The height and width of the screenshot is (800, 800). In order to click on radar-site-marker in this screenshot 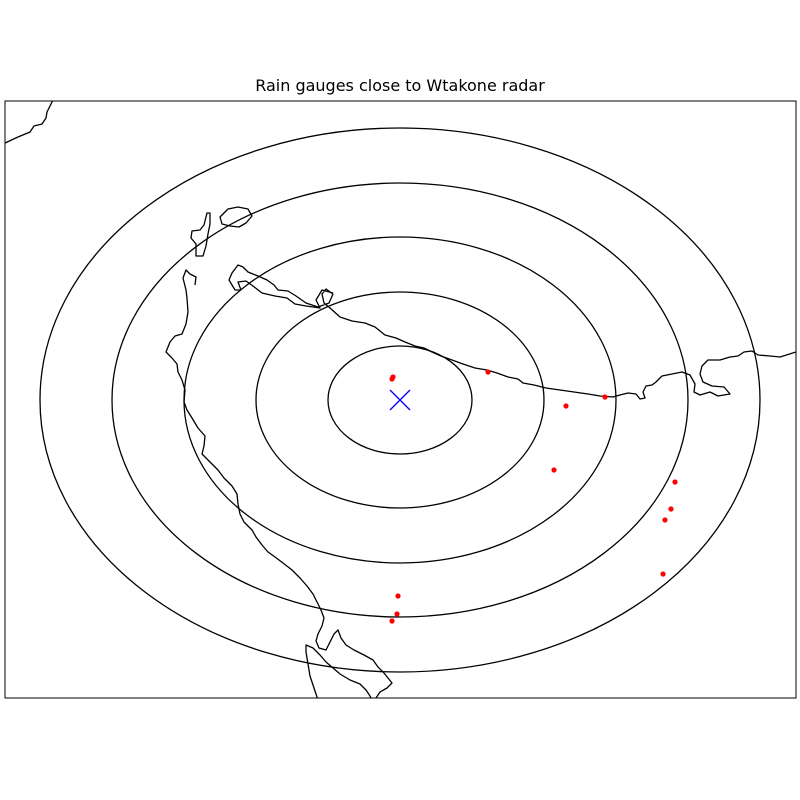, I will do `click(400, 400)`.